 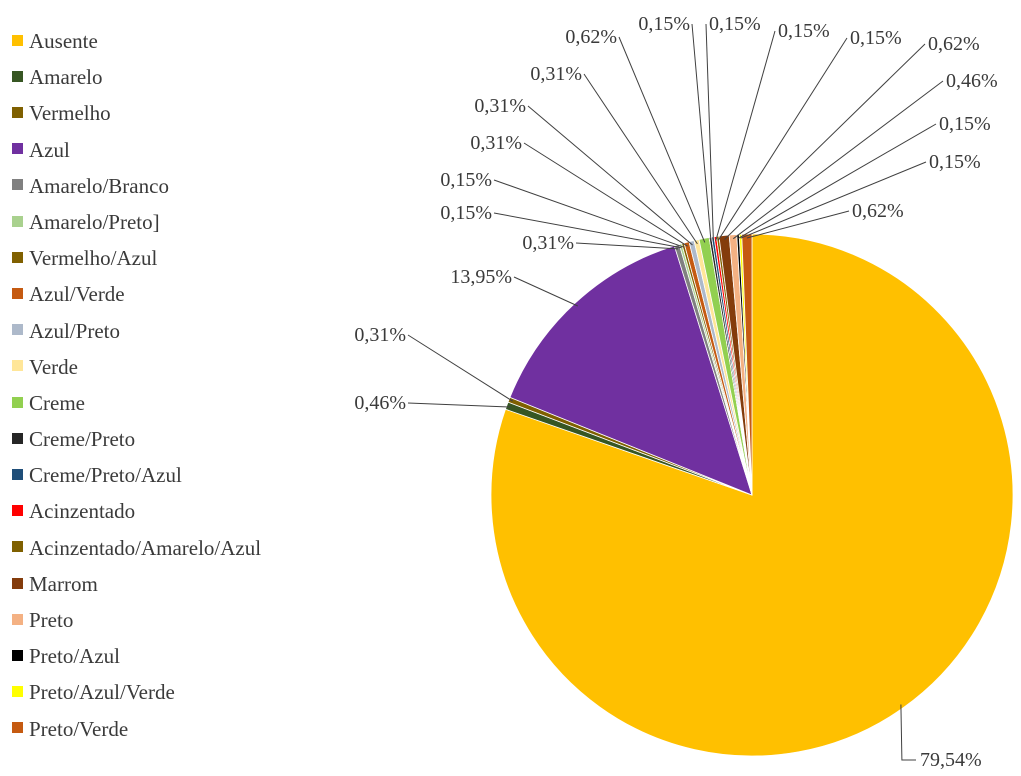 What do you see at coordinates (74, 656) in the screenshot?
I see `legend-label: Preto/Azul` at bounding box center [74, 656].